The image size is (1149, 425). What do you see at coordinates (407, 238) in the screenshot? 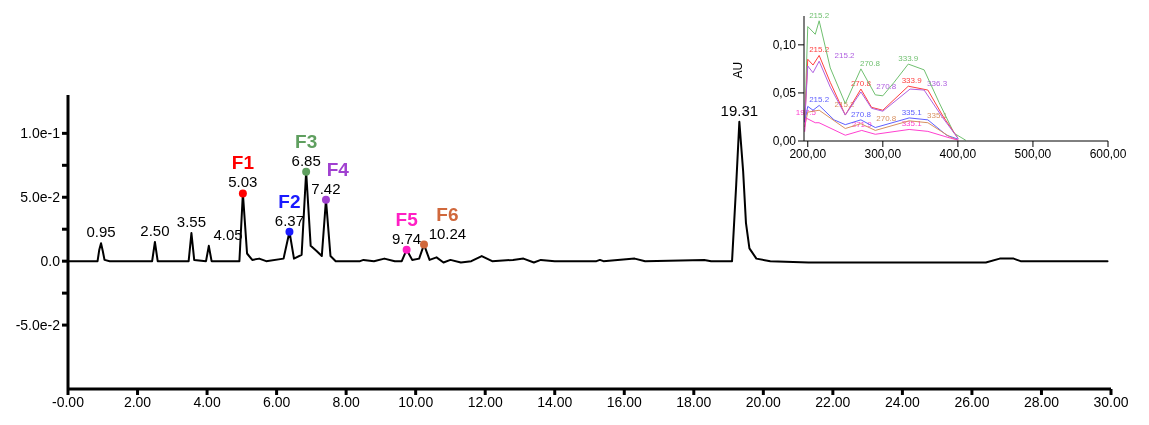
I see `annotation: 9.74` at bounding box center [407, 238].